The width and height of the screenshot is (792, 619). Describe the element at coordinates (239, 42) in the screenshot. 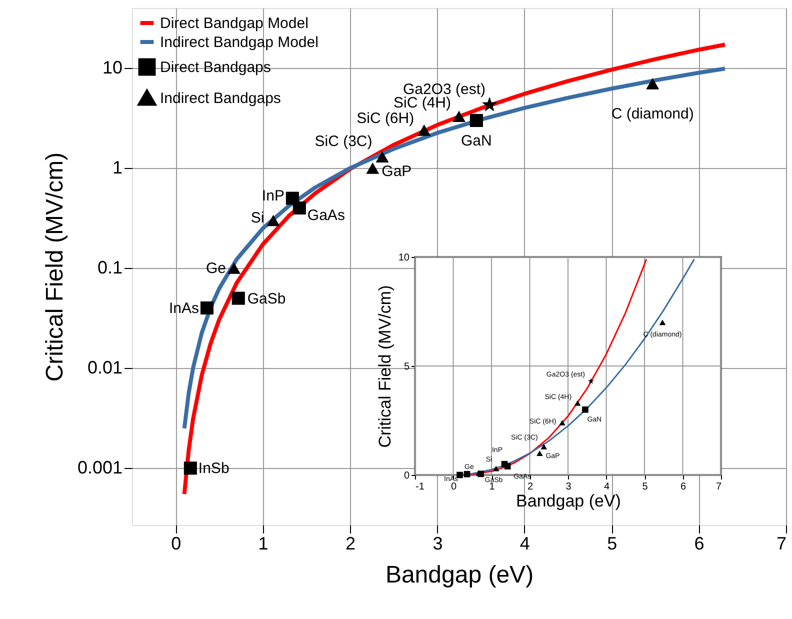

I see `legend-label: Indirect Bandgap Model` at that location.